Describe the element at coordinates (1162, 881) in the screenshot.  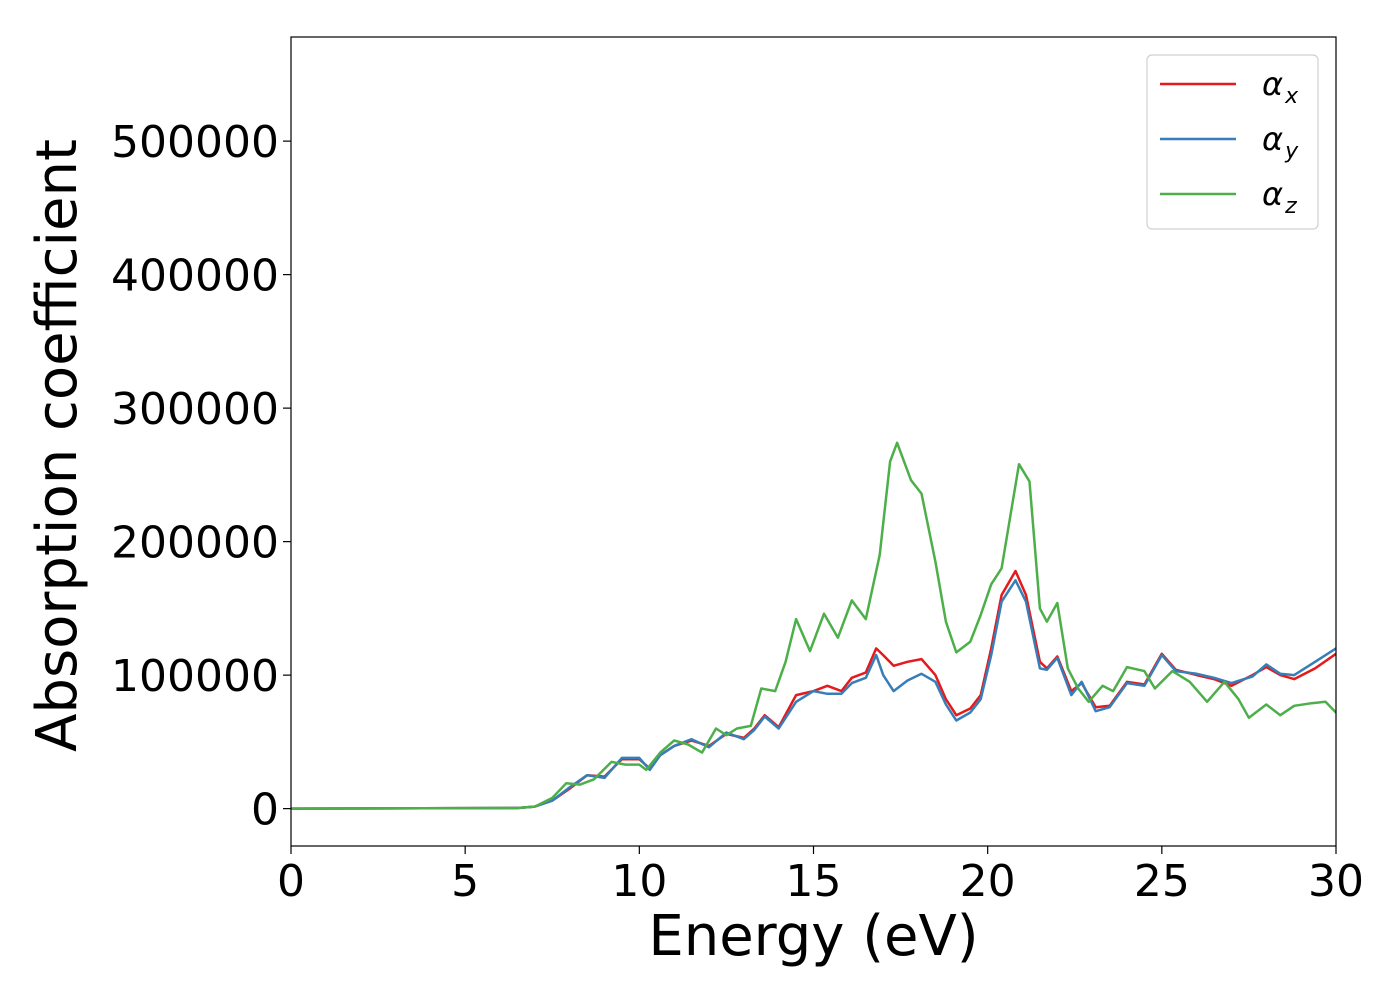
I see `x-tick-label: 25` at that location.